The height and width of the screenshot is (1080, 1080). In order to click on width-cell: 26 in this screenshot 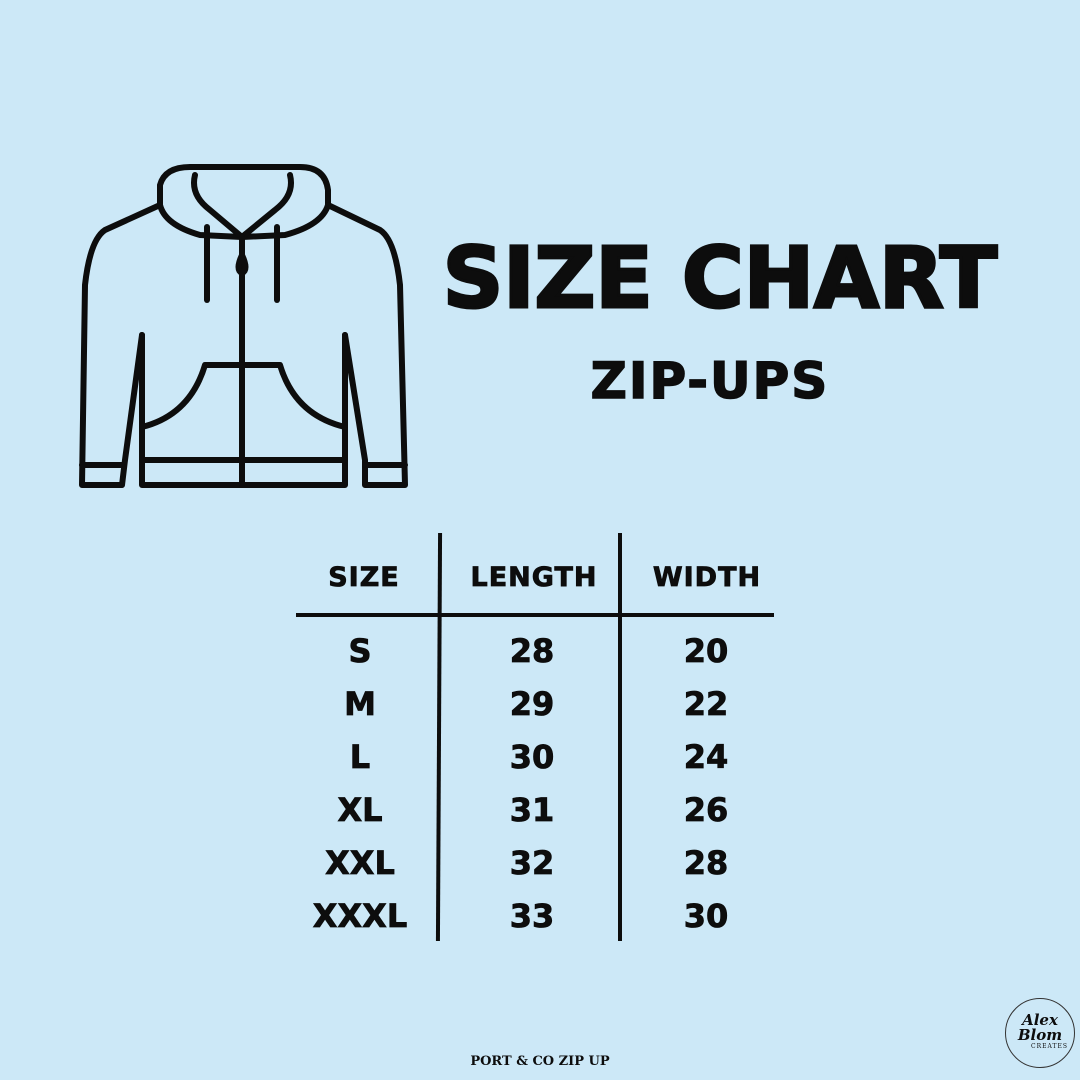, I will do `click(706, 810)`.